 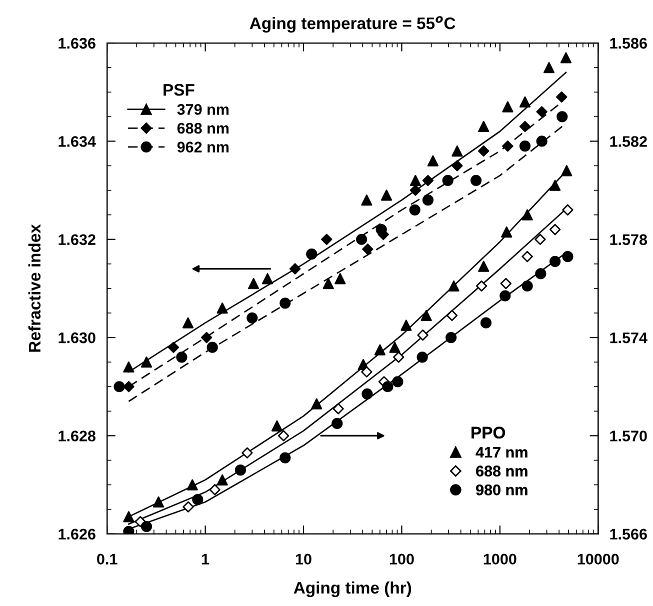 What do you see at coordinates (598, 559) in the screenshot?
I see `x-tick-label: 10000` at bounding box center [598, 559].